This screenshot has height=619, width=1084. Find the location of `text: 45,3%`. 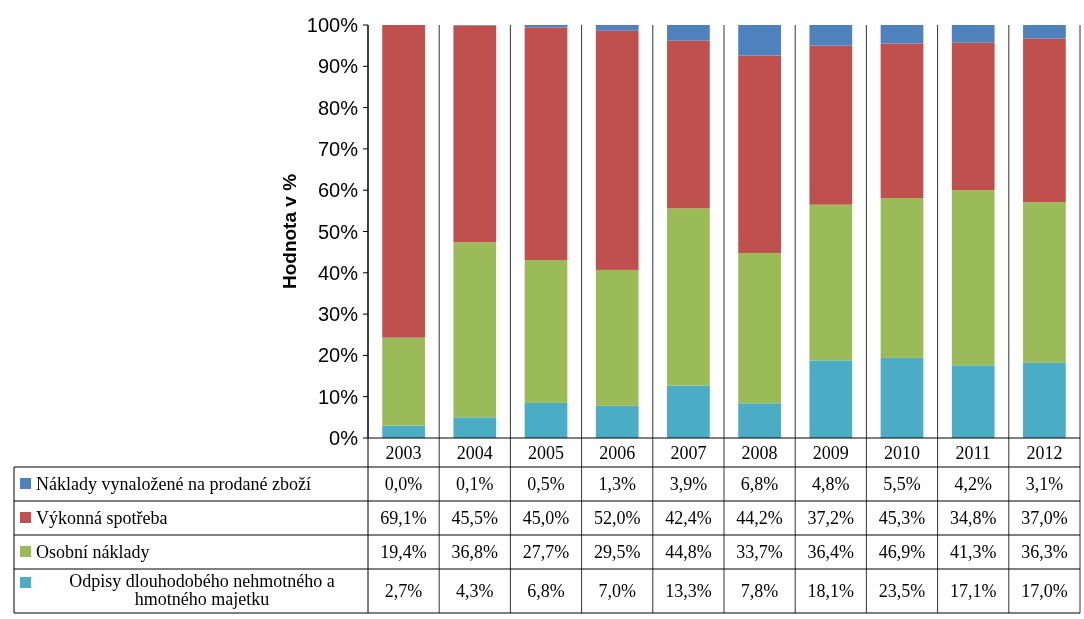

text: 45,3% is located at coordinates (902, 518).